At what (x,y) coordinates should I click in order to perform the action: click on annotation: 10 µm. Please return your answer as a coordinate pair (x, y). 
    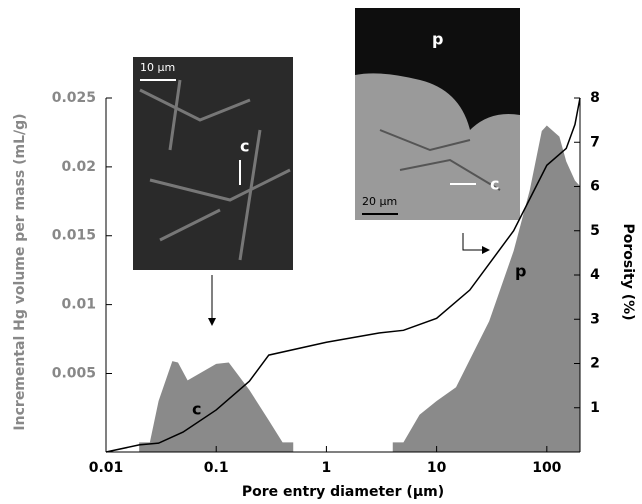
    Looking at the image, I should click on (157, 67).